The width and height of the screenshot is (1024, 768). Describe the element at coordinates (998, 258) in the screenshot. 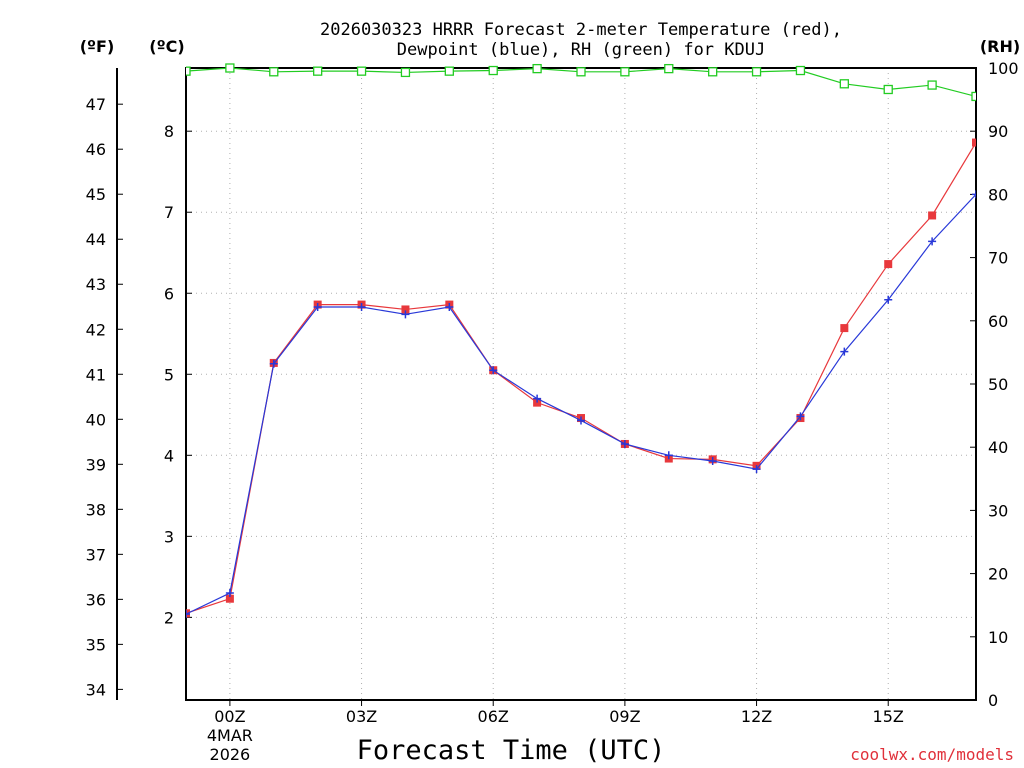

I see `rh-tick-label: 70` at that location.